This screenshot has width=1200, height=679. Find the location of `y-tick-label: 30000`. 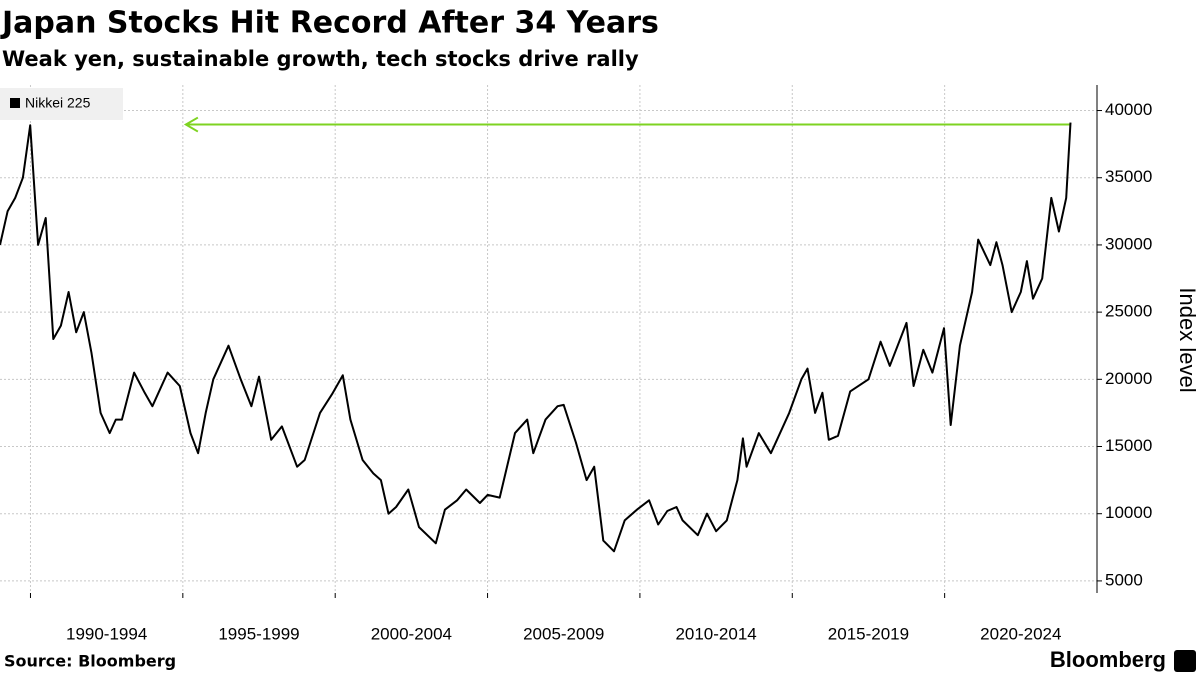

y-tick-label: 30000 is located at coordinates (1128, 243).